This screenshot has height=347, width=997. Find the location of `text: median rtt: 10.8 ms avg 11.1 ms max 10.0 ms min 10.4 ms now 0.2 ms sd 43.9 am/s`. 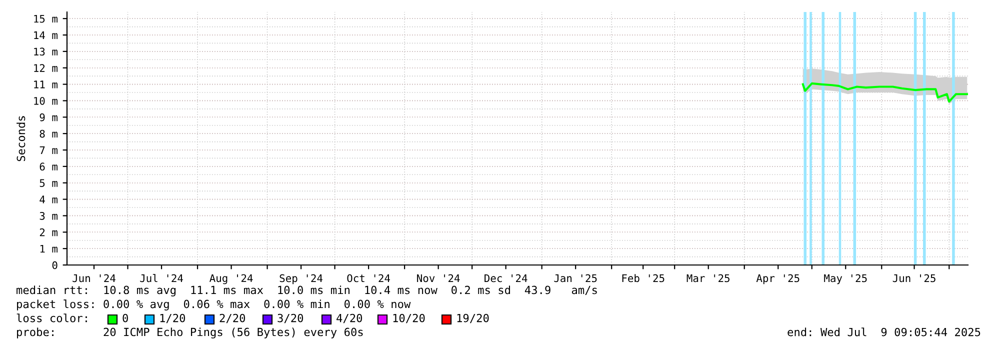

text: median rtt: 10.8 ms avg 11.1 ms max 10.0 ms min 10.4 ms now 0.2 ms sd 43.9 am/s is located at coordinates (306, 291).